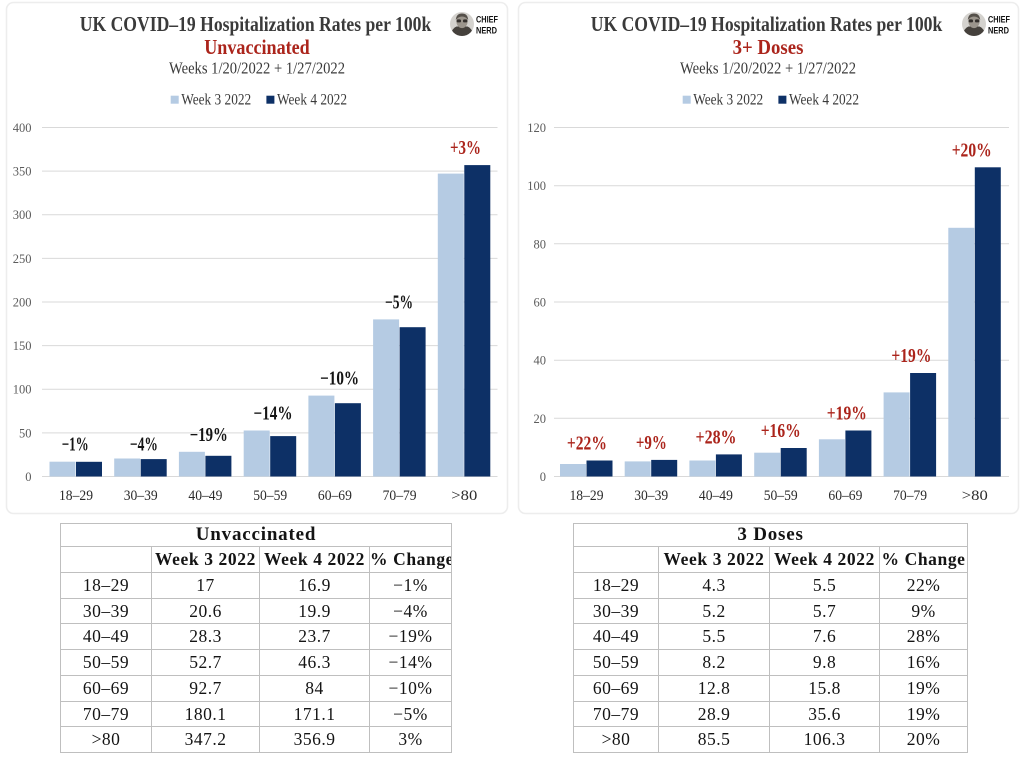 The width and height of the screenshot is (1024, 765). What do you see at coordinates (972, 150) in the screenshot?
I see `svg-text: +20%` at bounding box center [972, 150].